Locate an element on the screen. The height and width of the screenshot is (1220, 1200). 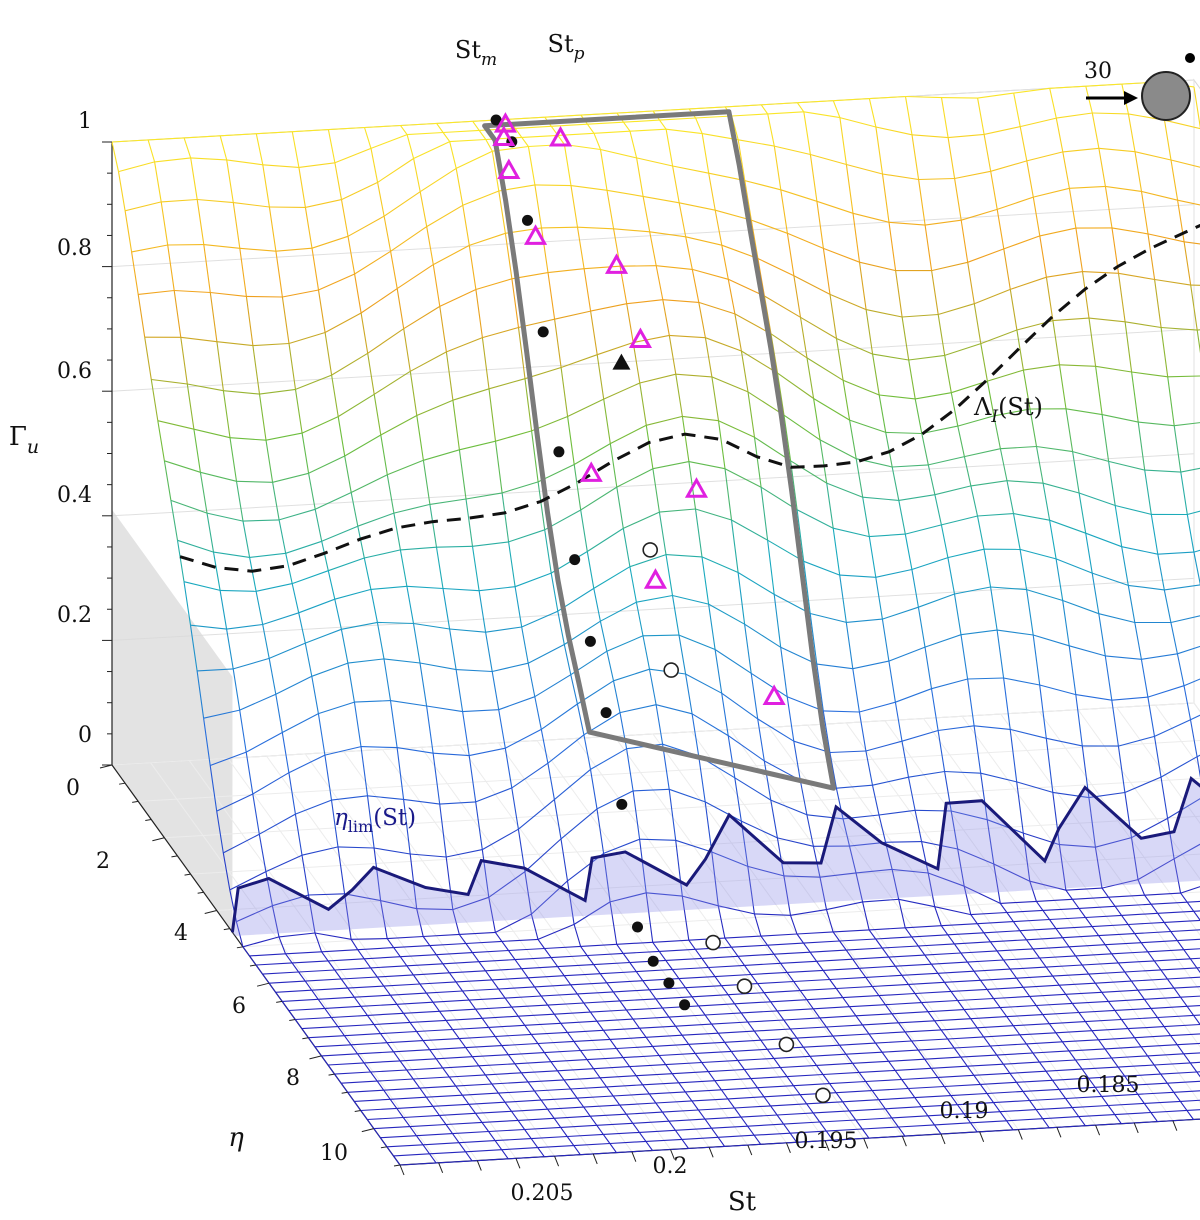
st-tick is located at coordinates (595, 1159).